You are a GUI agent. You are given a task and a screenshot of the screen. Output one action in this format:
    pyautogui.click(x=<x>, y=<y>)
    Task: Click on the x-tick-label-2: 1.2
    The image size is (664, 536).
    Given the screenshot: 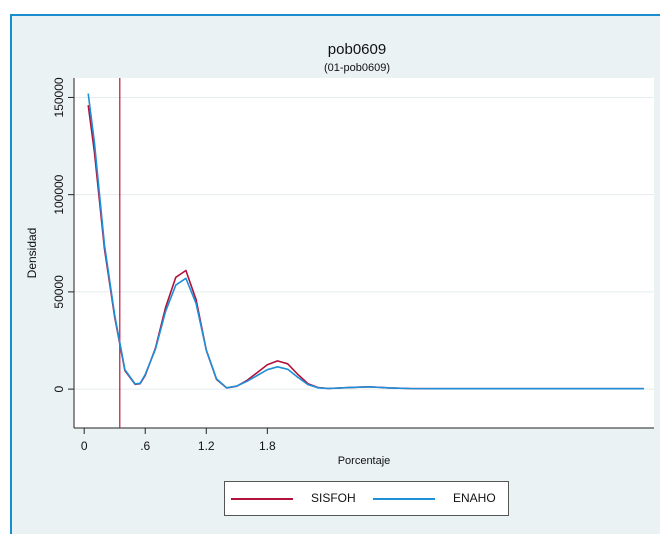 What is the action you would take?
    pyautogui.click(x=206, y=446)
    